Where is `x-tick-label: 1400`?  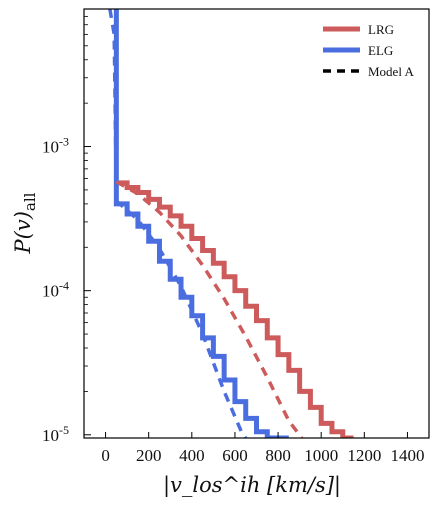 x-tick-label: 1400 is located at coordinates (407, 455).